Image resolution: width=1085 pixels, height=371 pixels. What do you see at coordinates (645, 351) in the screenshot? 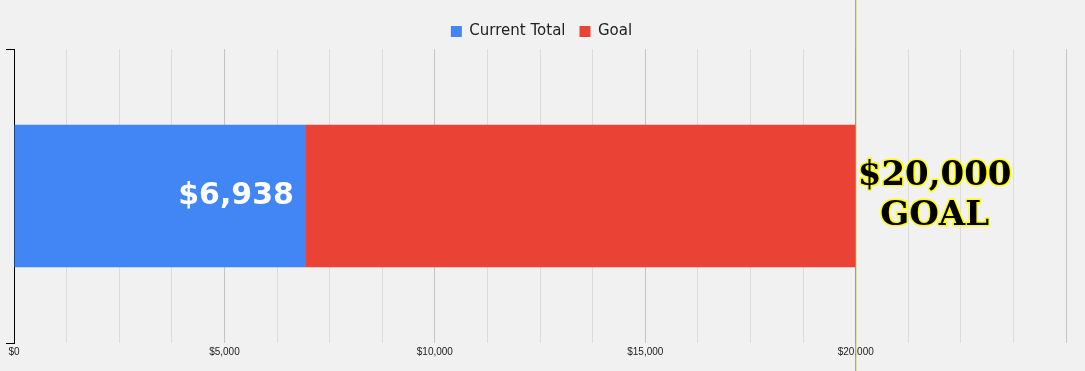
I see `x-tick-label: $15,000` at bounding box center [645, 351].